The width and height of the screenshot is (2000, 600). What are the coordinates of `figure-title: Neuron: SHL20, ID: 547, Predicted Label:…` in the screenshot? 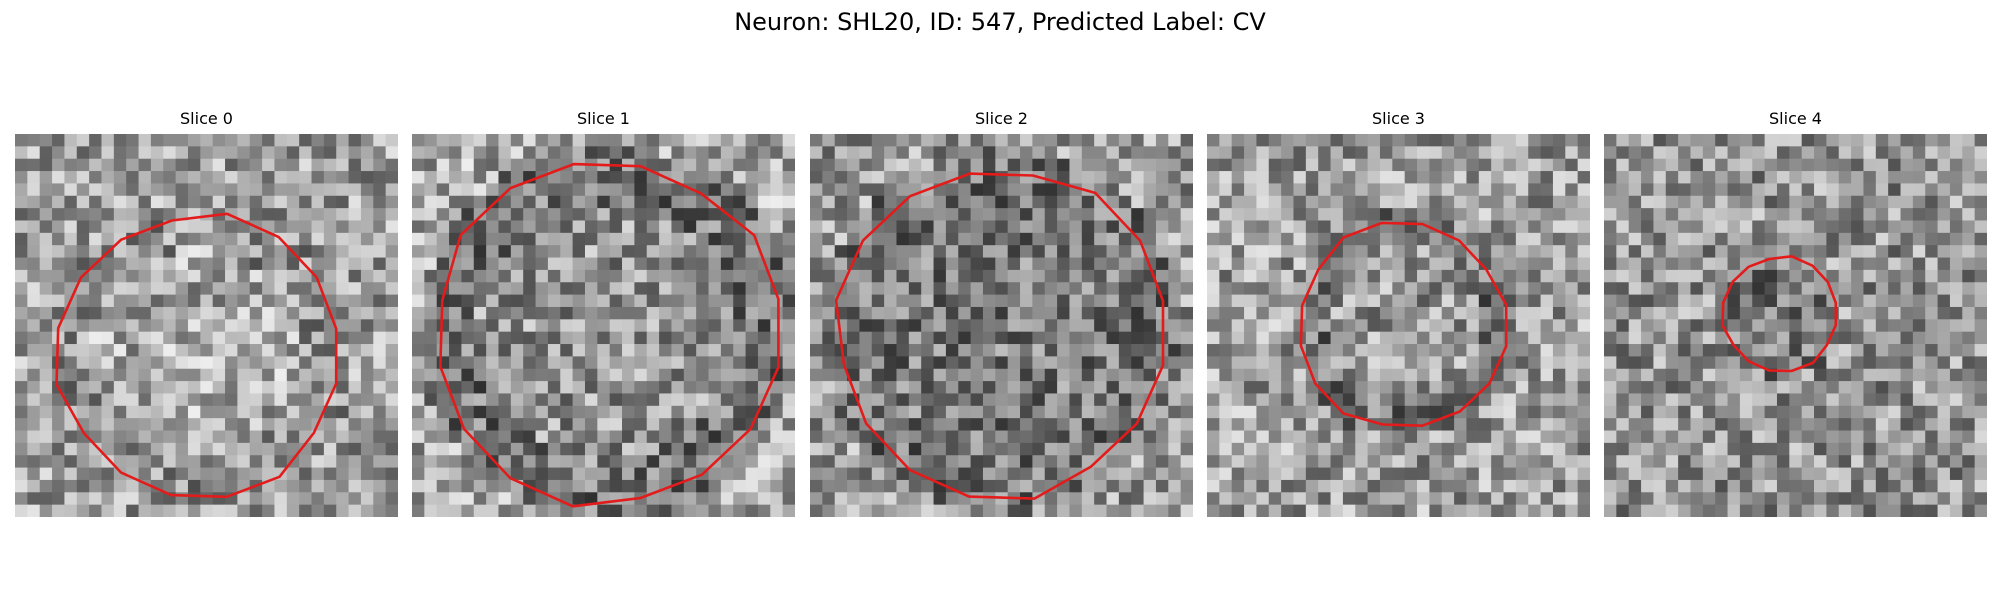 It's located at (1000, 22).